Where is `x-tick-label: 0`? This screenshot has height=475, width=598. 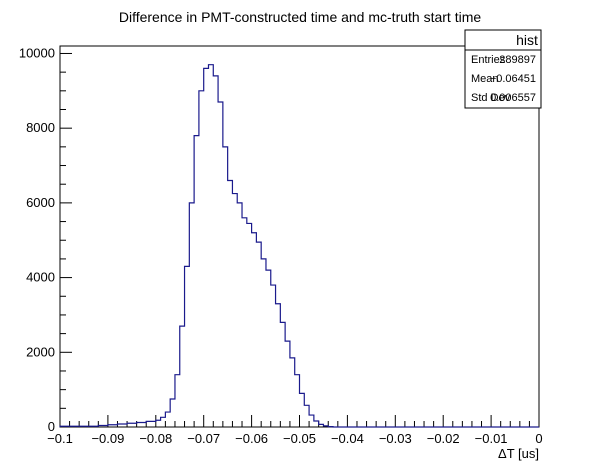 x-tick-label: 0 is located at coordinates (538, 438).